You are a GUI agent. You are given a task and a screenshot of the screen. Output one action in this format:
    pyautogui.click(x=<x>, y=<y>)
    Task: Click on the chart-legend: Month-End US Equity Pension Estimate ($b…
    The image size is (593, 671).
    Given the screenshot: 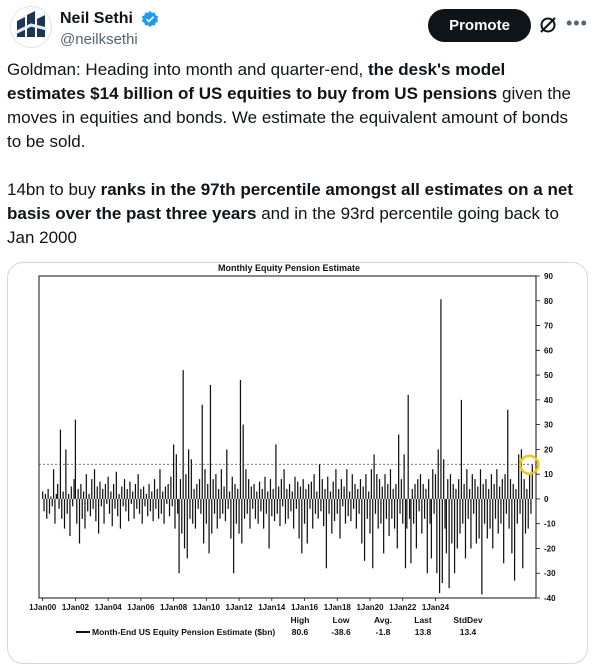 What is the action you would take?
    pyautogui.click(x=279, y=626)
    